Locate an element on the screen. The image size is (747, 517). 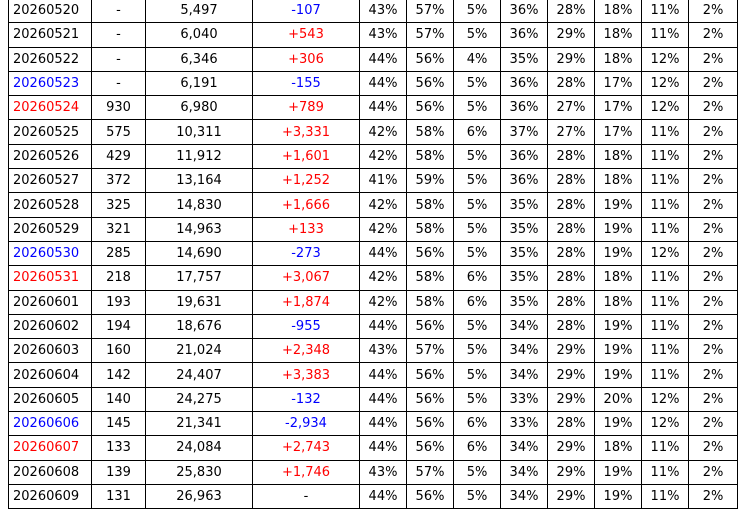
change-cell: +3,383 is located at coordinates (306, 375).